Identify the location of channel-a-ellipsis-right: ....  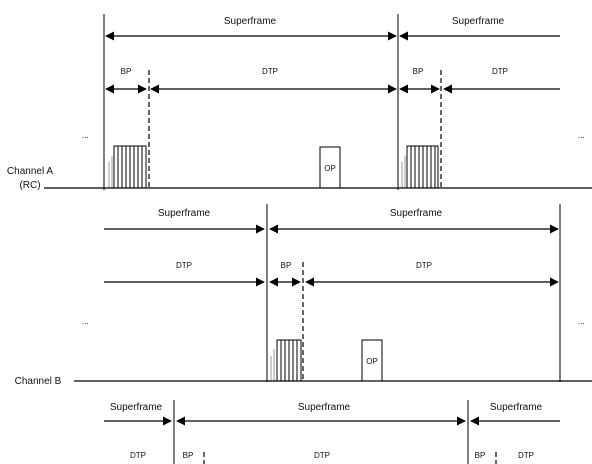
(581, 135).